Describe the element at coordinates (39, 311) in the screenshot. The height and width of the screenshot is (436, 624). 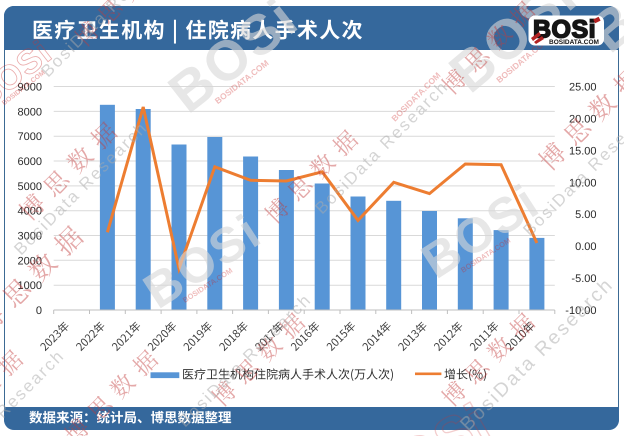
I see `svg-text: 0` at that location.